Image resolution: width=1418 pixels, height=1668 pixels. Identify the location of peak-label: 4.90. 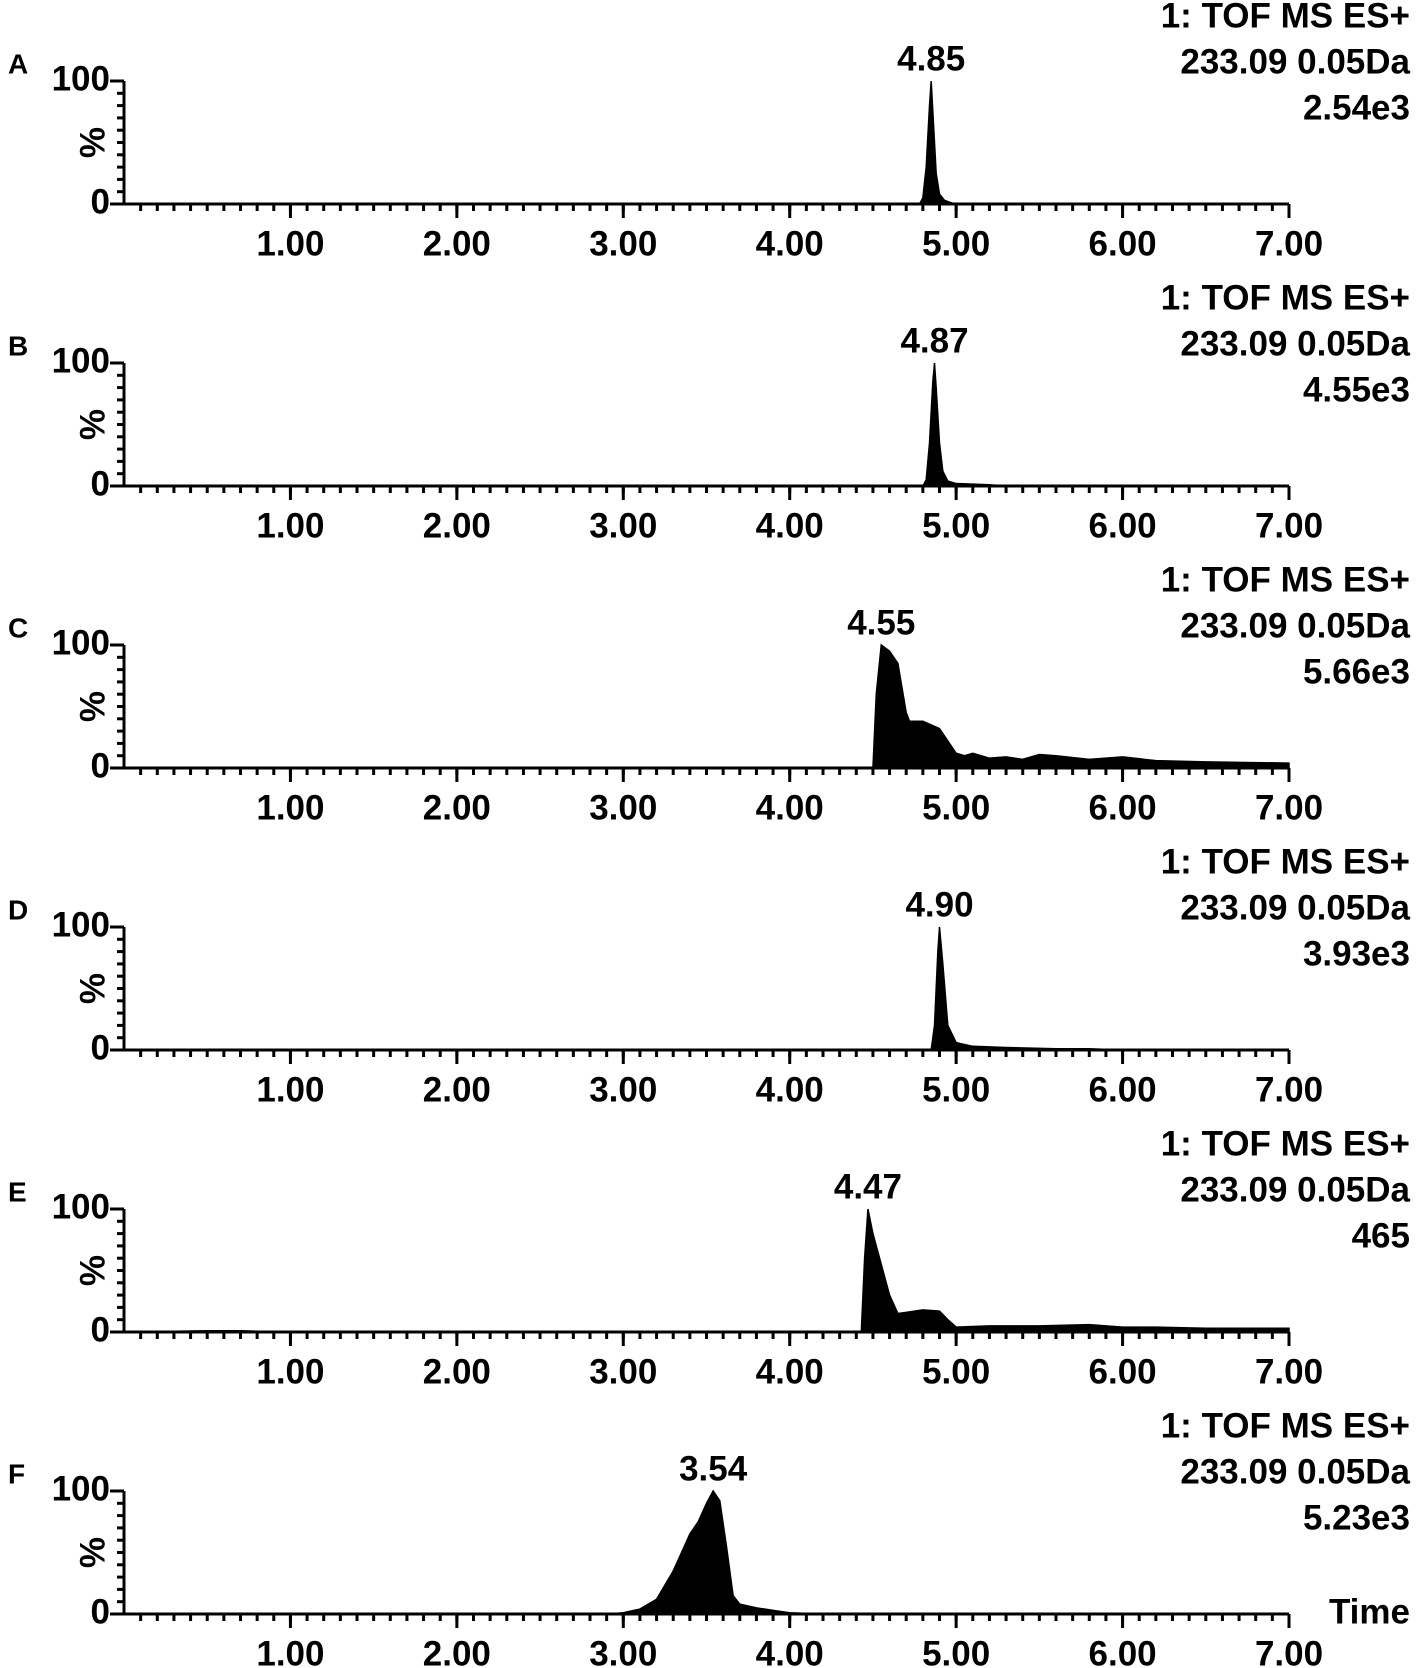
(939, 904).